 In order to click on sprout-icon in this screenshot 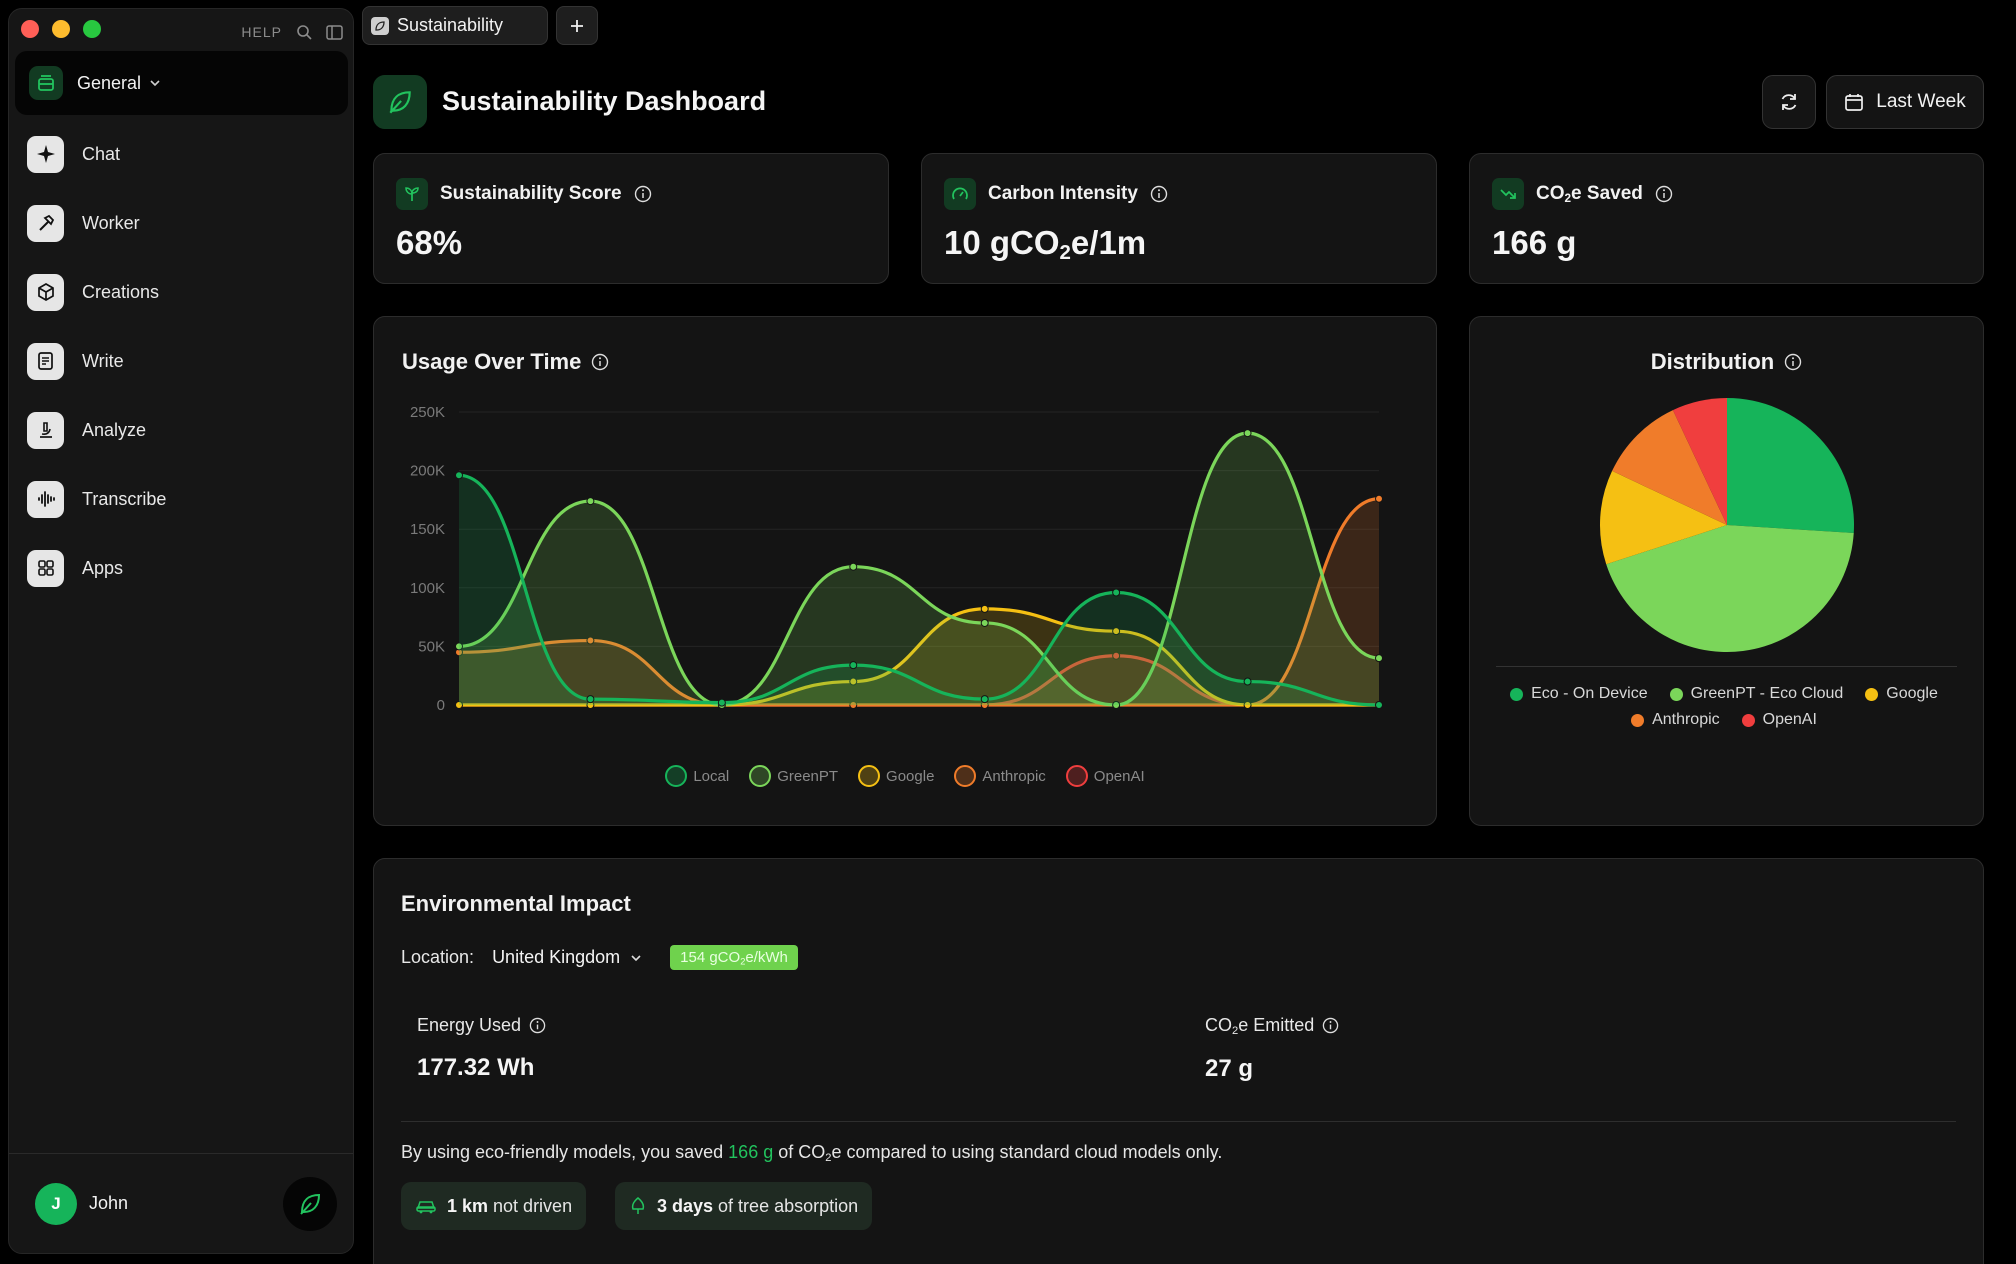, I will do `click(412, 194)`.